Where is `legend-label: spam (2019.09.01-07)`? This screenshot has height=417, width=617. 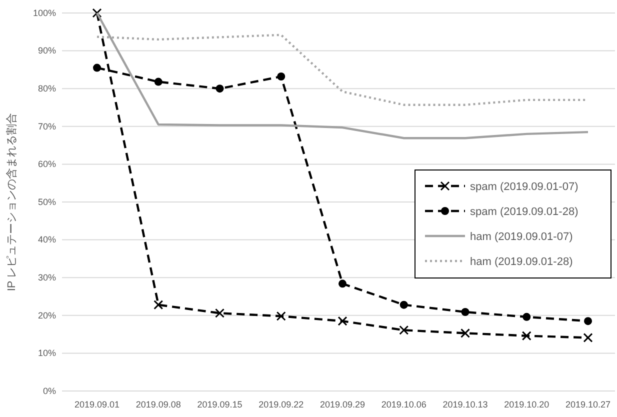 legend-label: spam (2019.09.01-07) is located at coordinates (524, 187).